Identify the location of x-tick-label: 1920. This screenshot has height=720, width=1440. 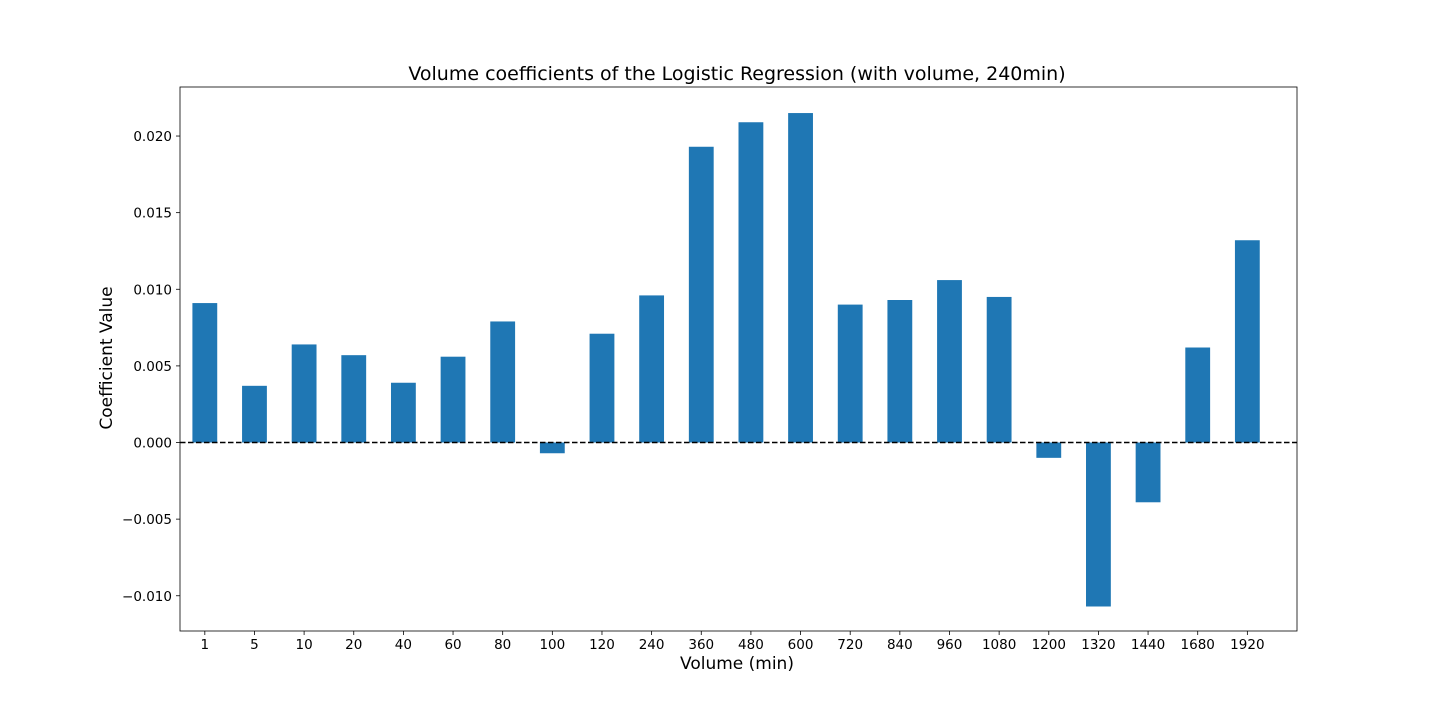
(1247, 645).